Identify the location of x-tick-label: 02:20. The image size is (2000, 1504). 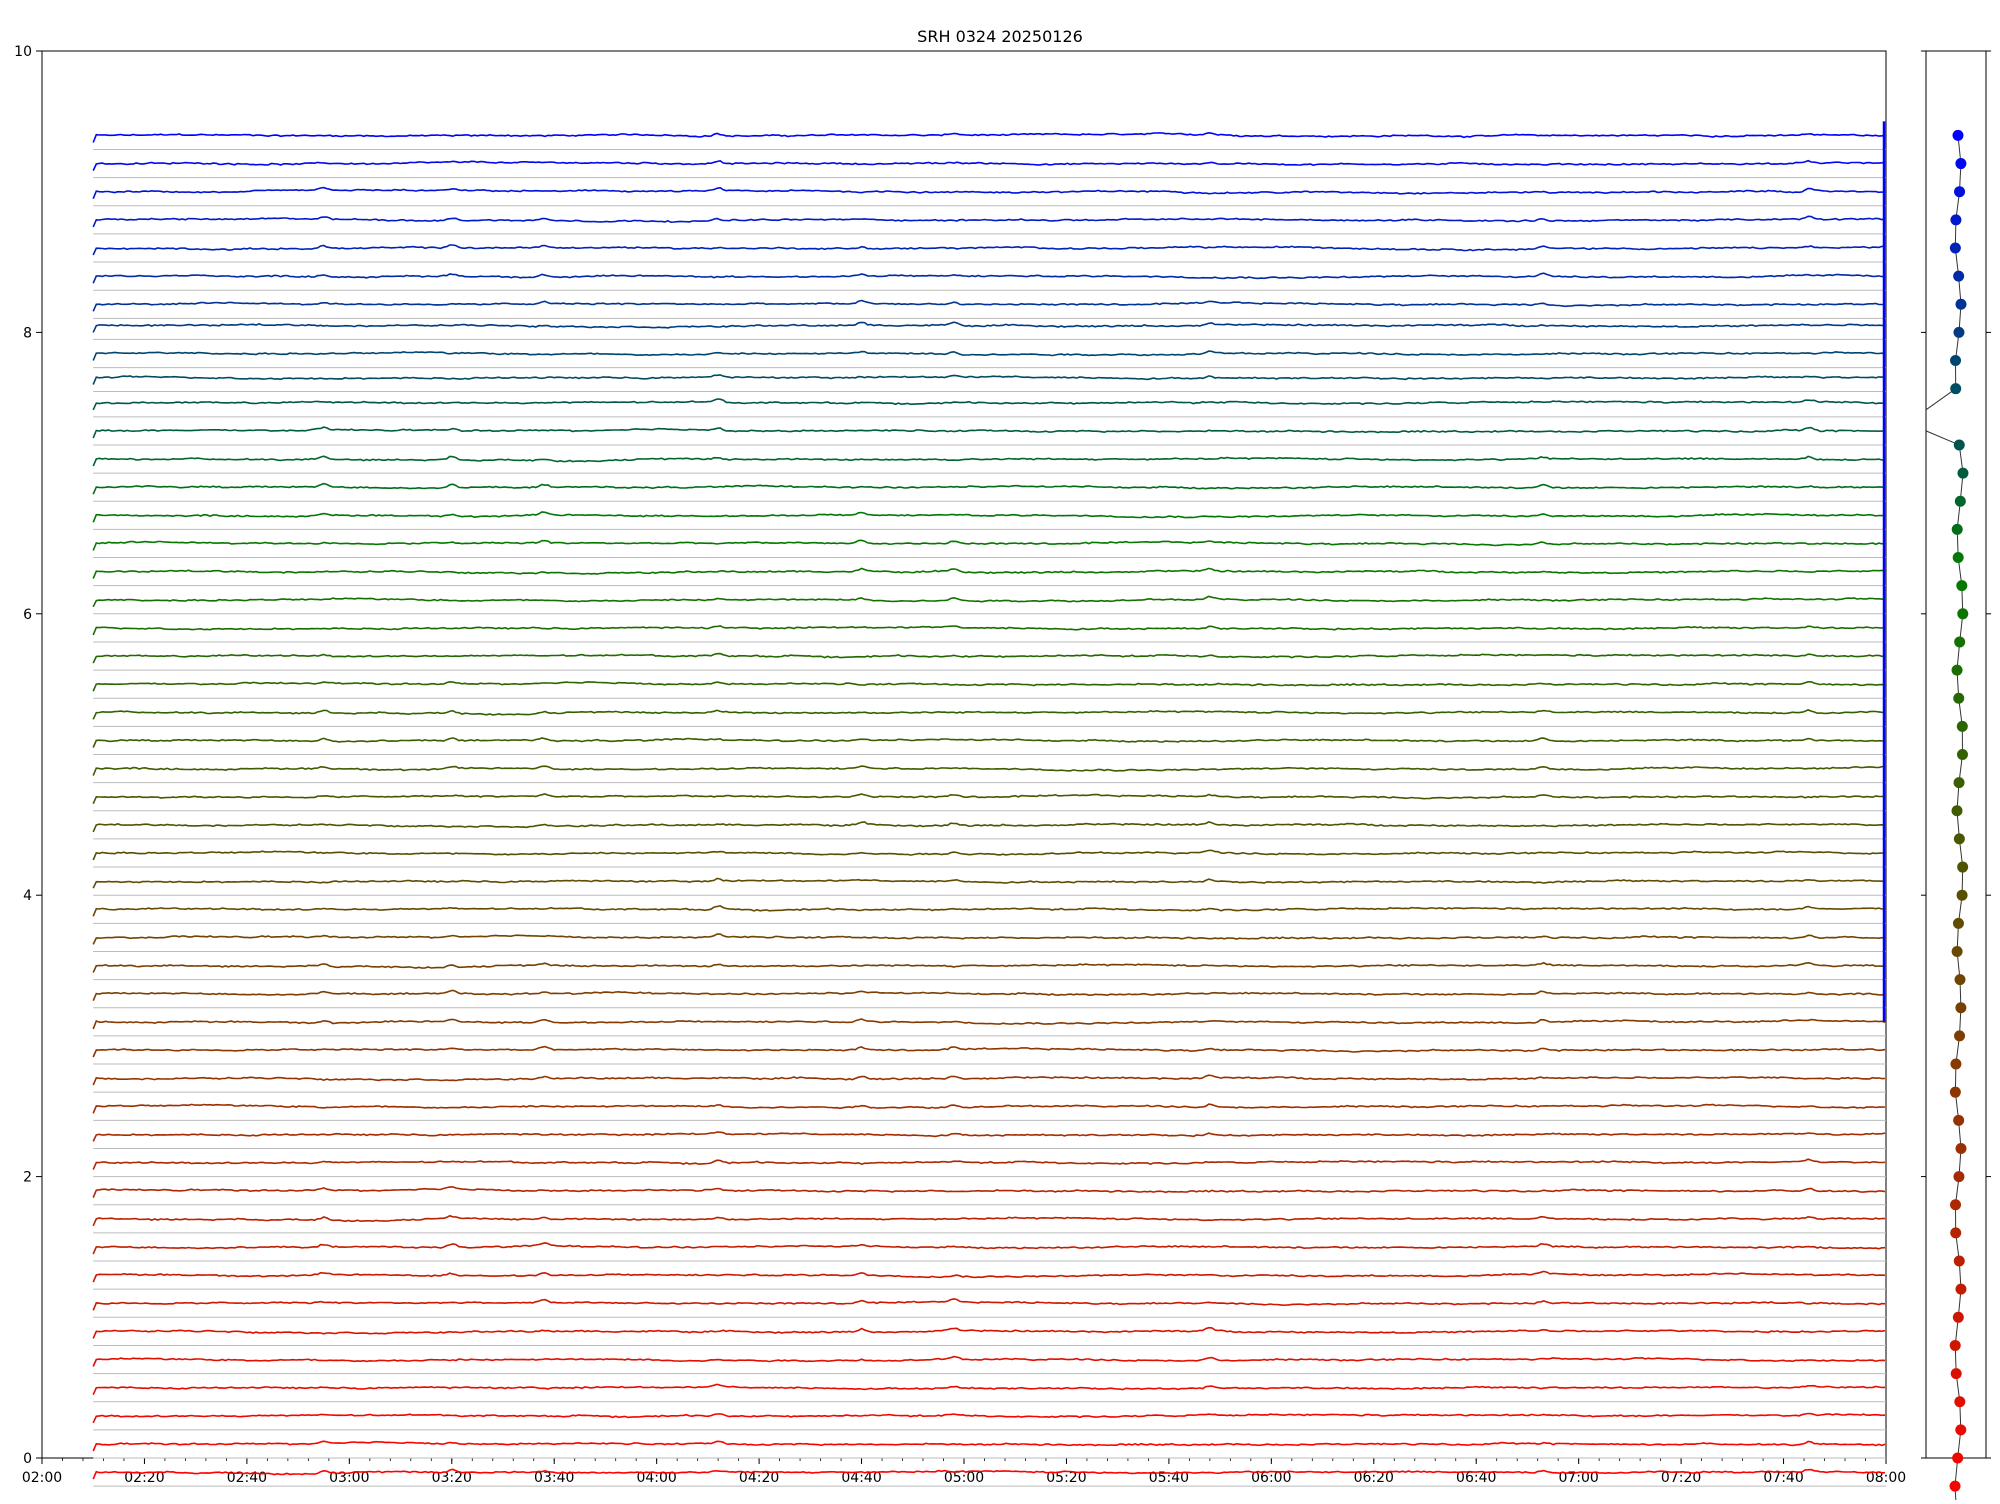
(144, 1478).